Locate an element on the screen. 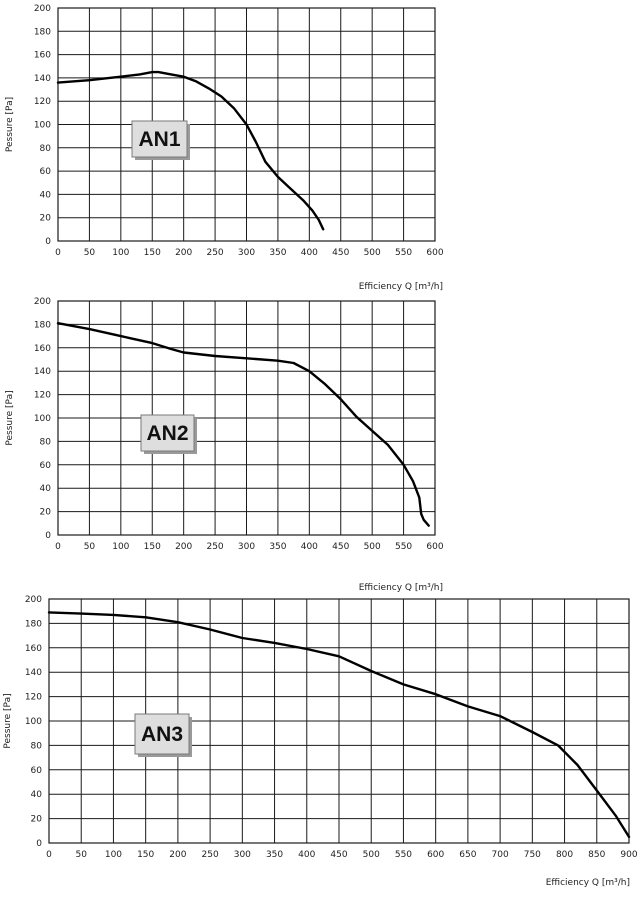 The width and height of the screenshot is (638, 900). x-tick-label: 650 is located at coordinates (467, 855).